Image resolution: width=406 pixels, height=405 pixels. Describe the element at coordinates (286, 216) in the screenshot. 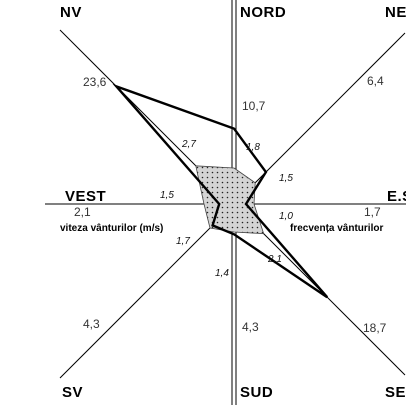

I see `speed-label-est: 1,0` at that location.